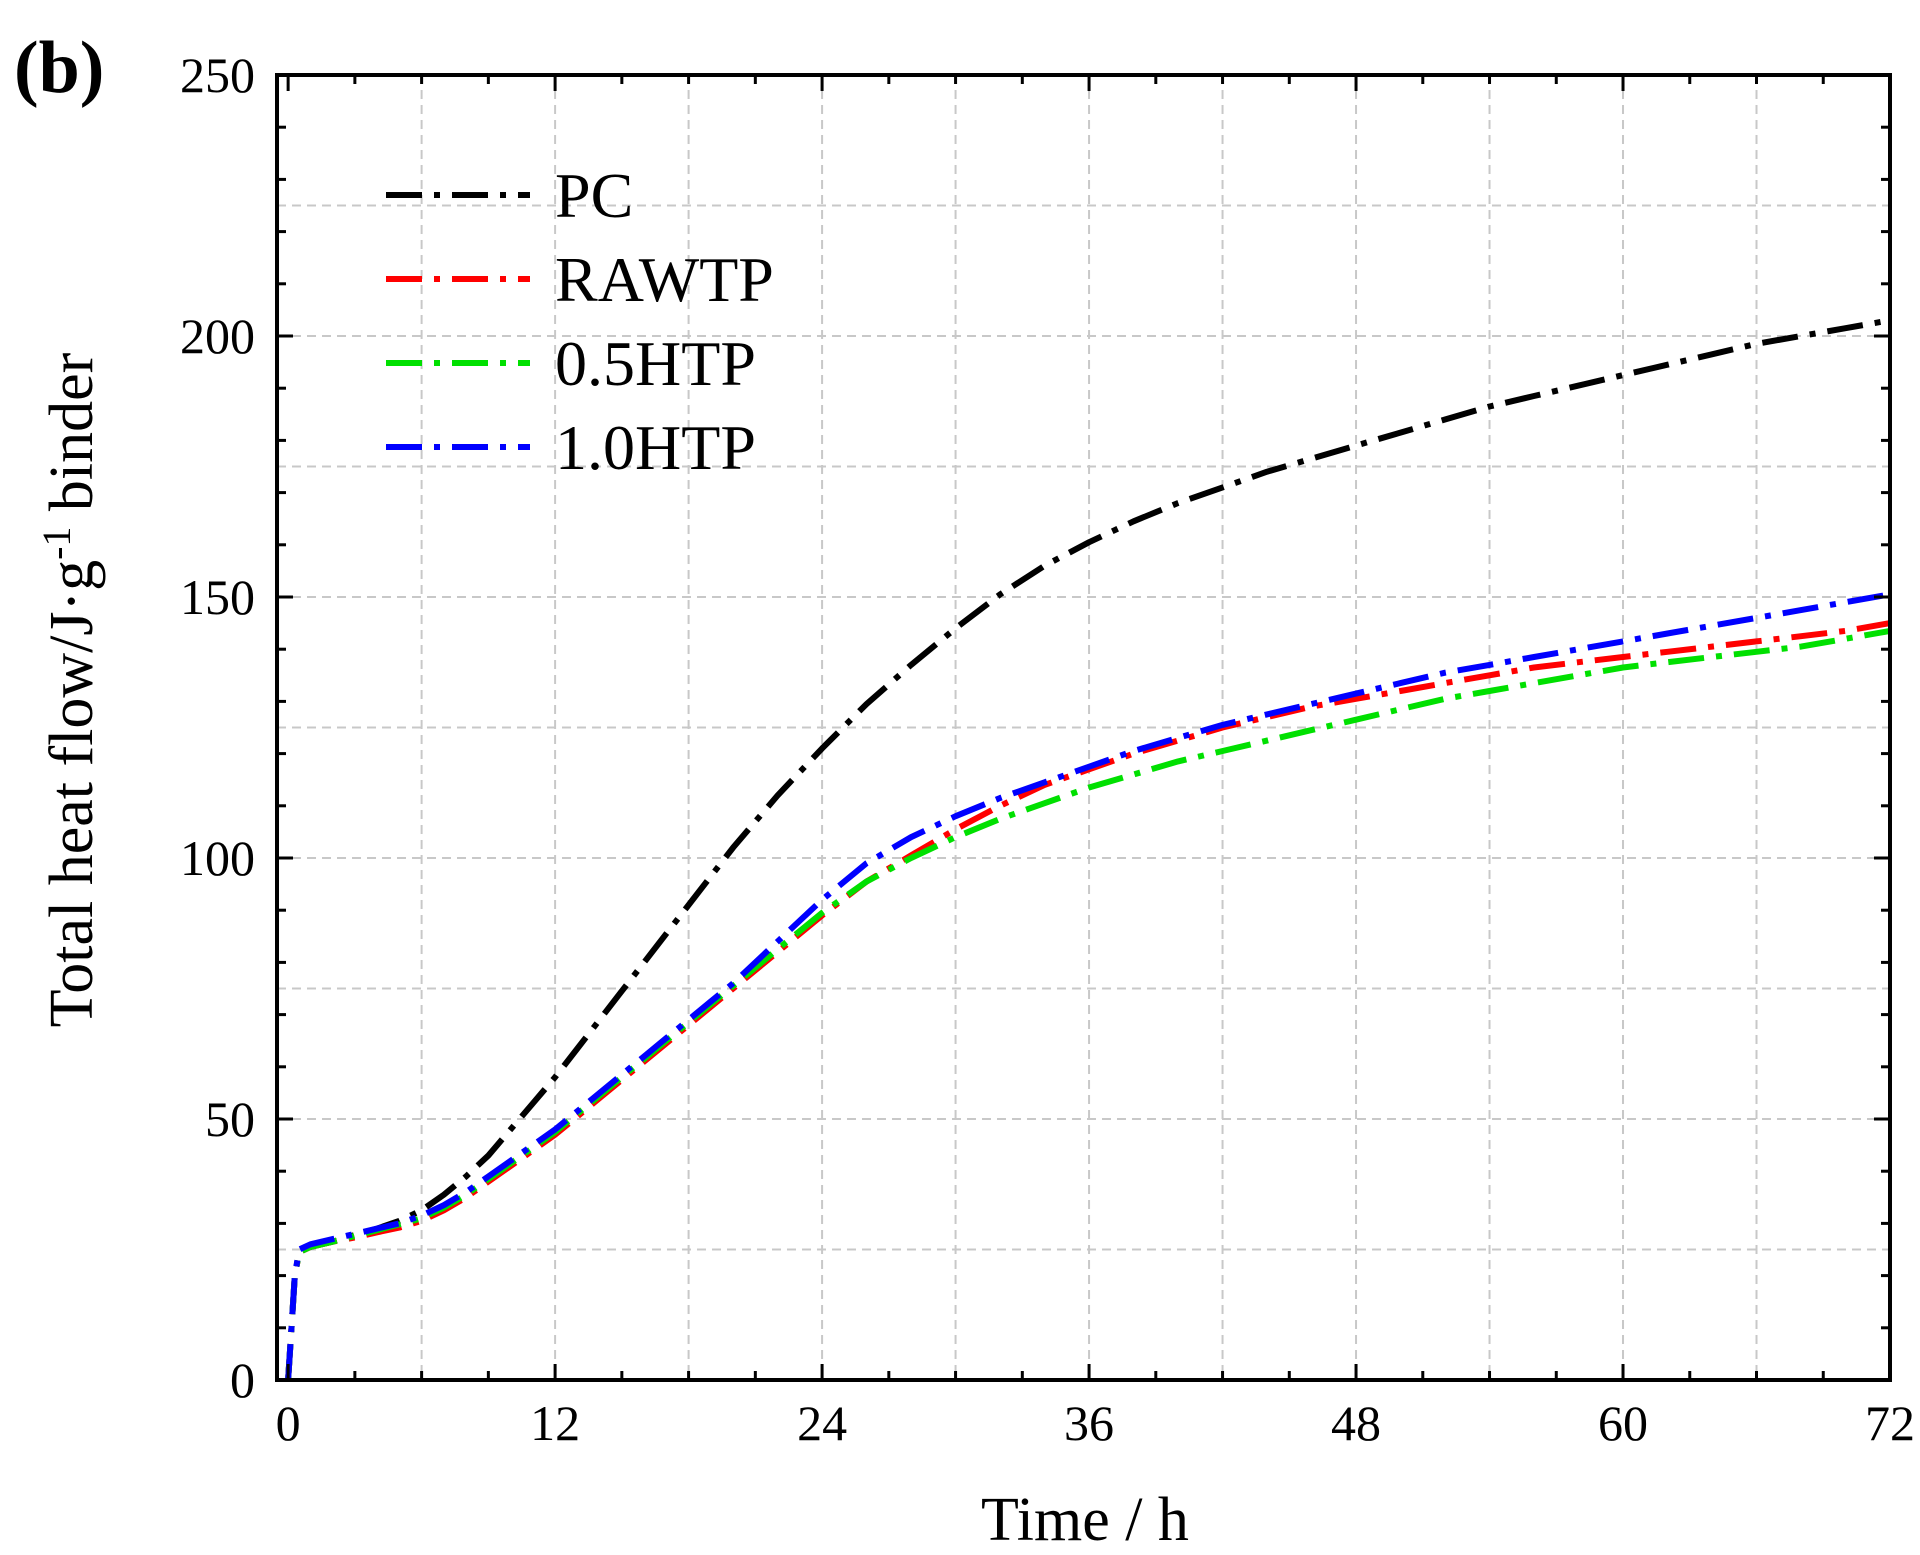  What do you see at coordinates (1890, 1423) in the screenshot?
I see `x-tick-label: 72` at bounding box center [1890, 1423].